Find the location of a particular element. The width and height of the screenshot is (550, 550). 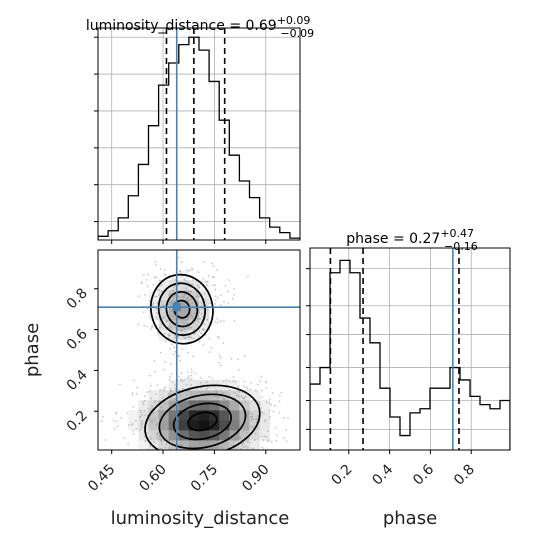

hist-lum-title-plus: +0.09 is located at coordinates (294, 20).